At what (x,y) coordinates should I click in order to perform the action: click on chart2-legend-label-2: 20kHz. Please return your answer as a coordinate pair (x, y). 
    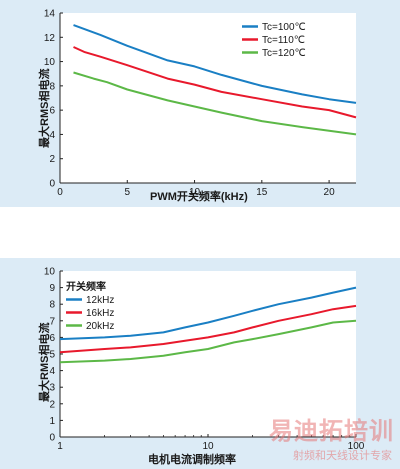
    Looking at the image, I should click on (100, 326).